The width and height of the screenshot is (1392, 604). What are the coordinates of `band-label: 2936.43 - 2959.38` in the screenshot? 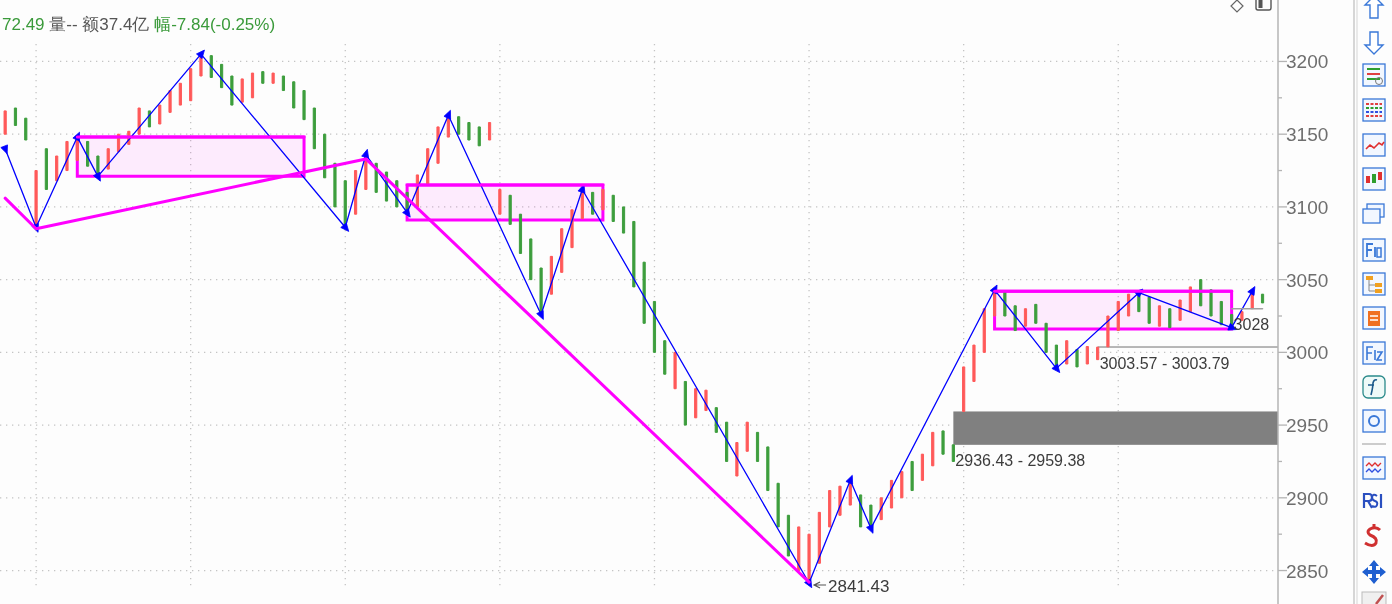 It's located at (1020, 460).